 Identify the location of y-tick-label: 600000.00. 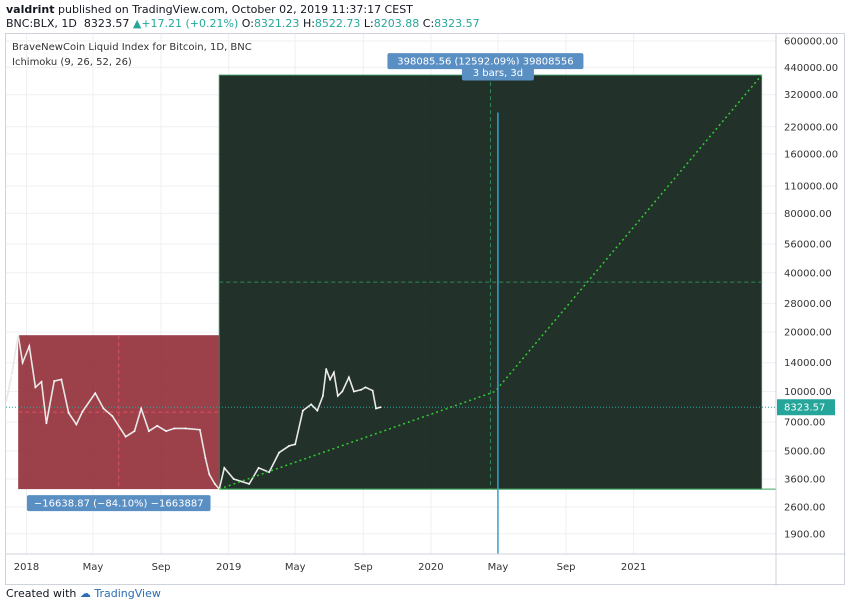
(811, 41).